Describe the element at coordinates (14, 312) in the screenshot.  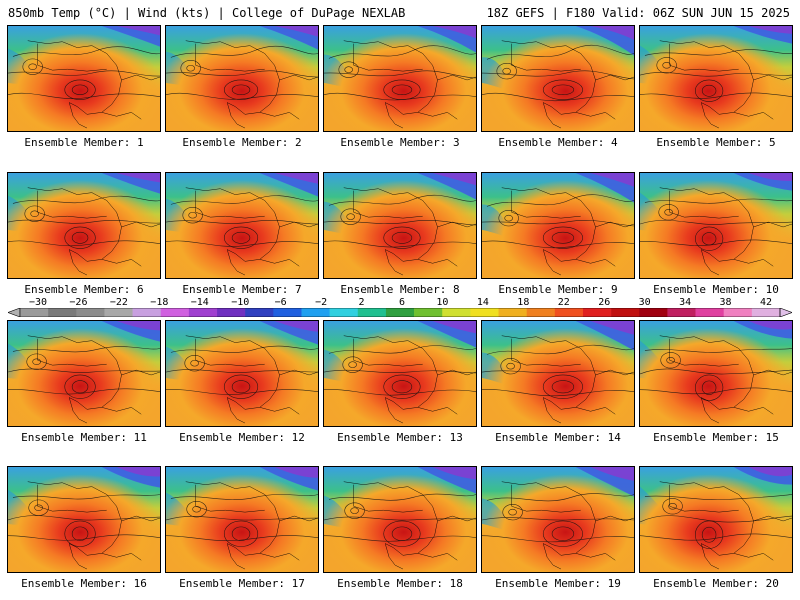
I see `colorbar-left-arrow` at that location.